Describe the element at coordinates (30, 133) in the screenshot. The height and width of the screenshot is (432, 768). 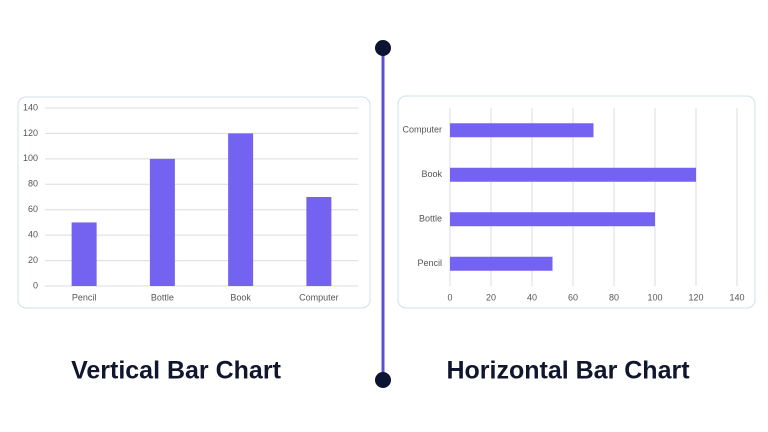
I see `y-tick-label: 120` at that location.